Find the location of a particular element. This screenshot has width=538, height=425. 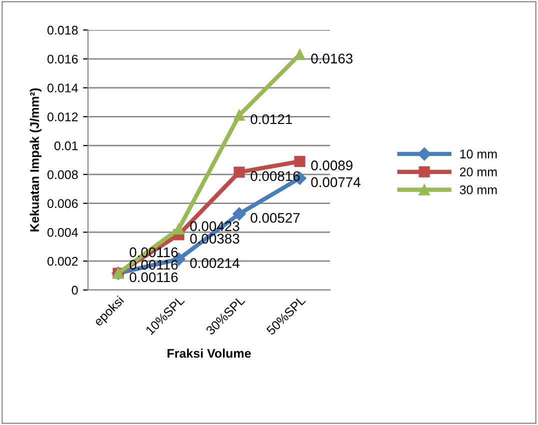

data-label: 0.0089 is located at coordinates (331, 165).